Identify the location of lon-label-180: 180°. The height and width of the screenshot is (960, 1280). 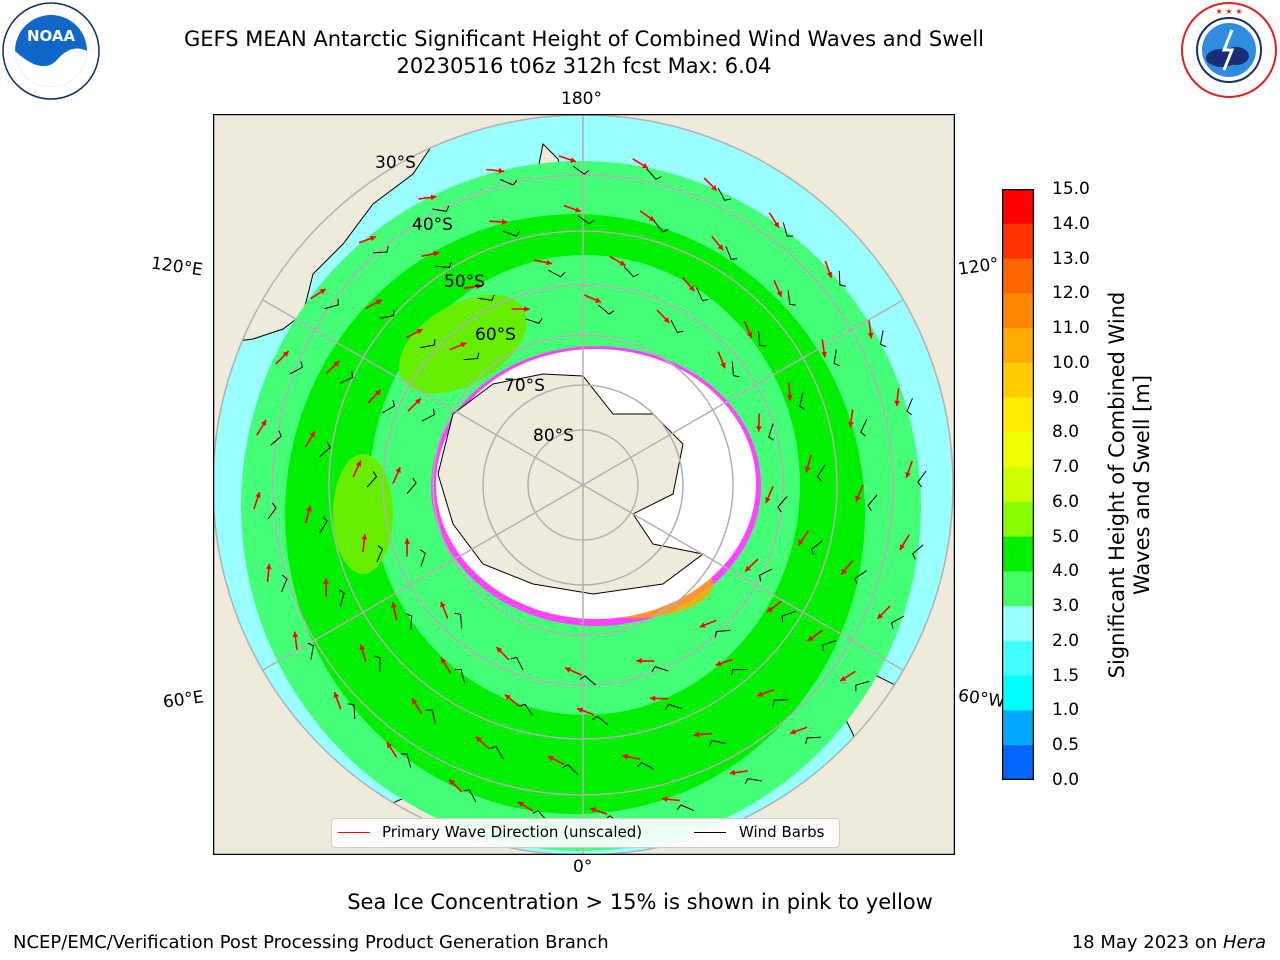
(581, 99).